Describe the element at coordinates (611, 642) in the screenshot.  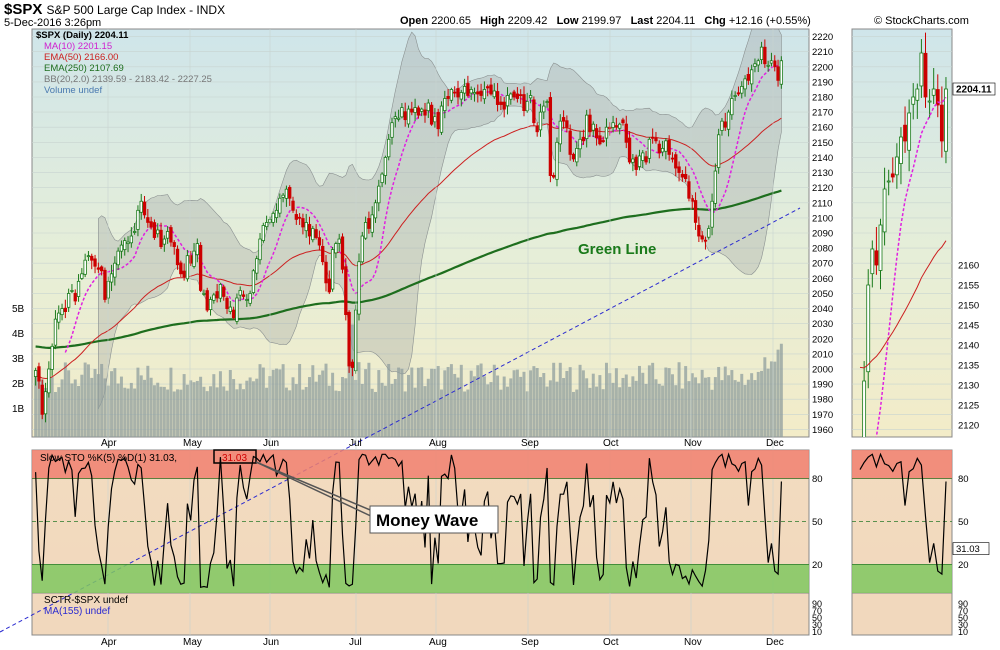
I see `x-tick-label-bottom: Oct` at that location.